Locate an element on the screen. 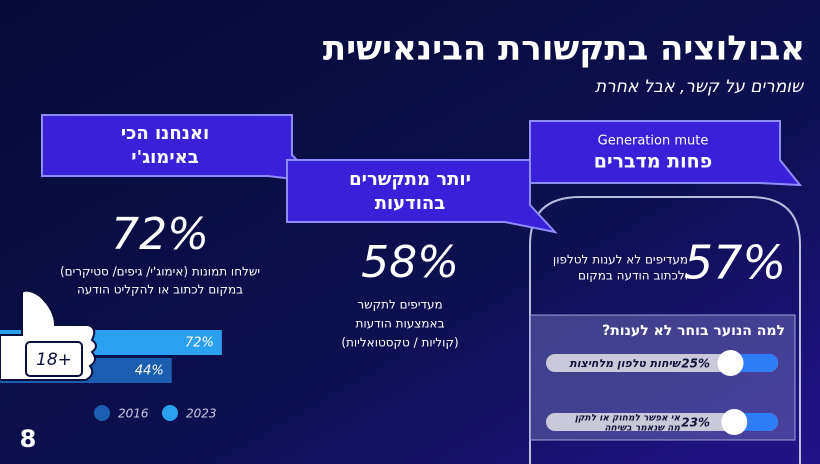 Image resolution: width=820 pixels, height=464 pixels. slider-track is located at coordinates (662, 422).